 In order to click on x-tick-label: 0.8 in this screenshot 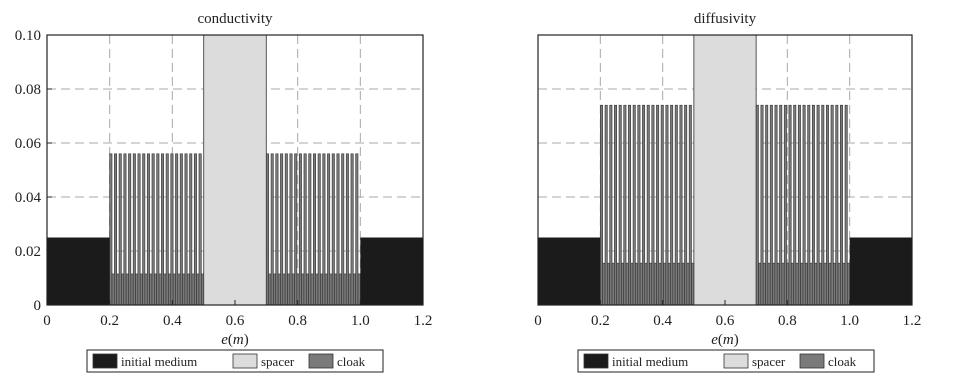, I will do `click(787, 321)`.